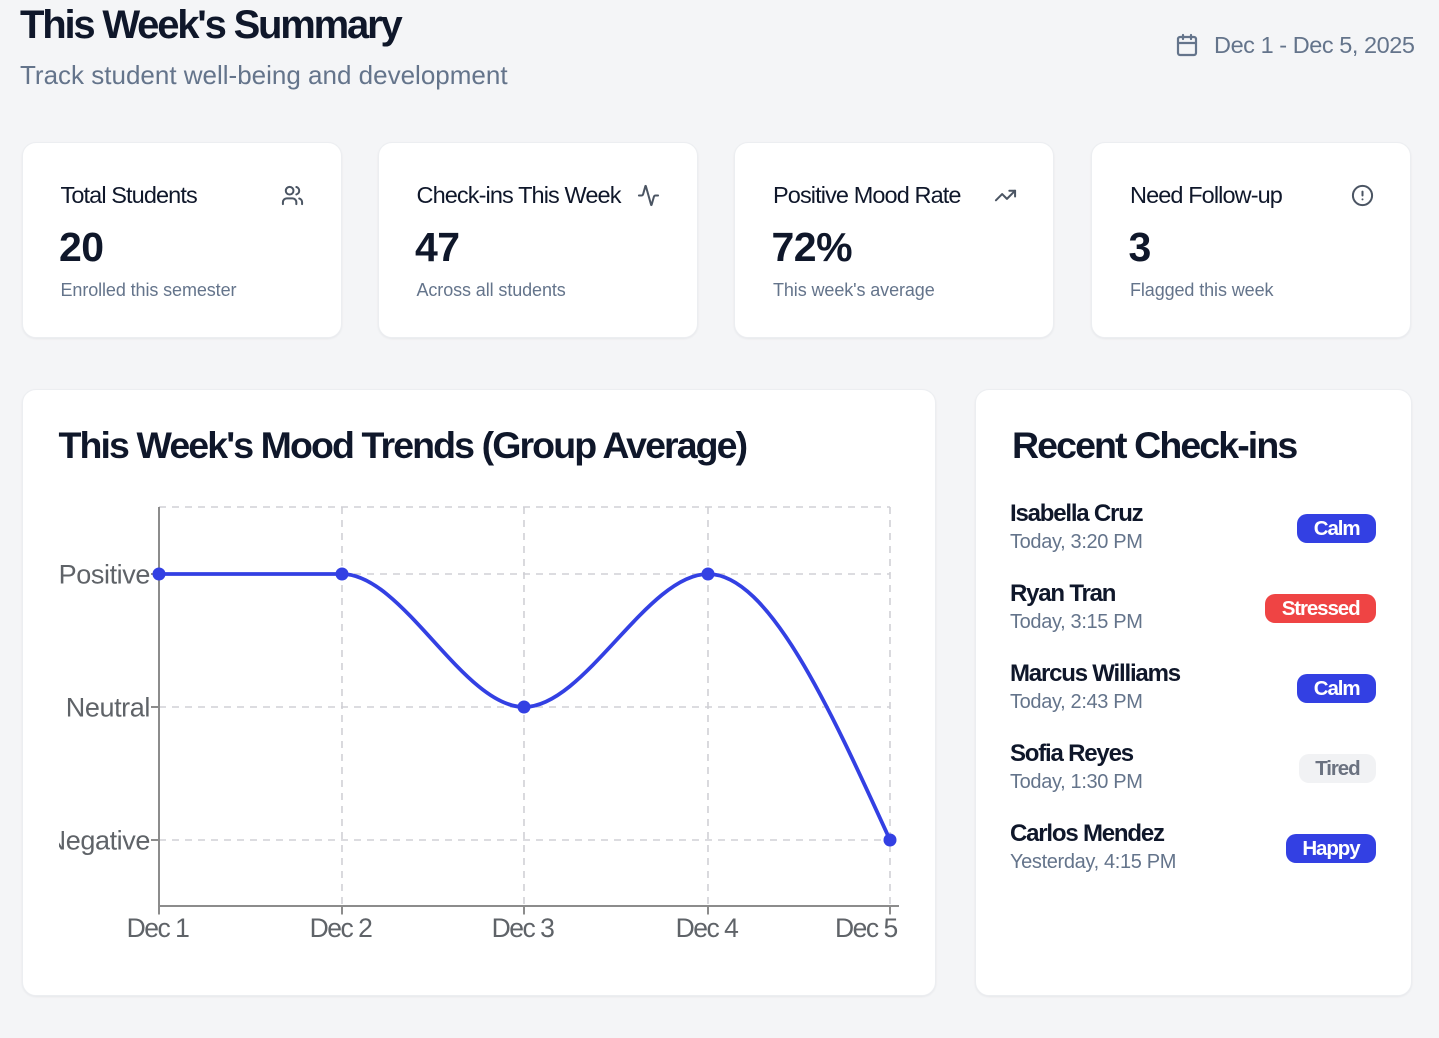  Describe the element at coordinates (104, 574) in the screenshot. I see `svg-text: Positive` at that location.